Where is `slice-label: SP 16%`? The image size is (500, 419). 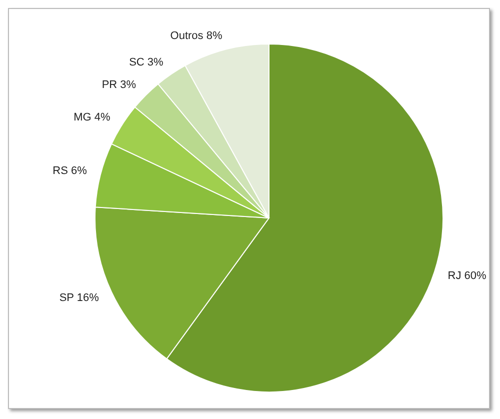 slice-label: SP 16% is located at coordinates (79, 298).